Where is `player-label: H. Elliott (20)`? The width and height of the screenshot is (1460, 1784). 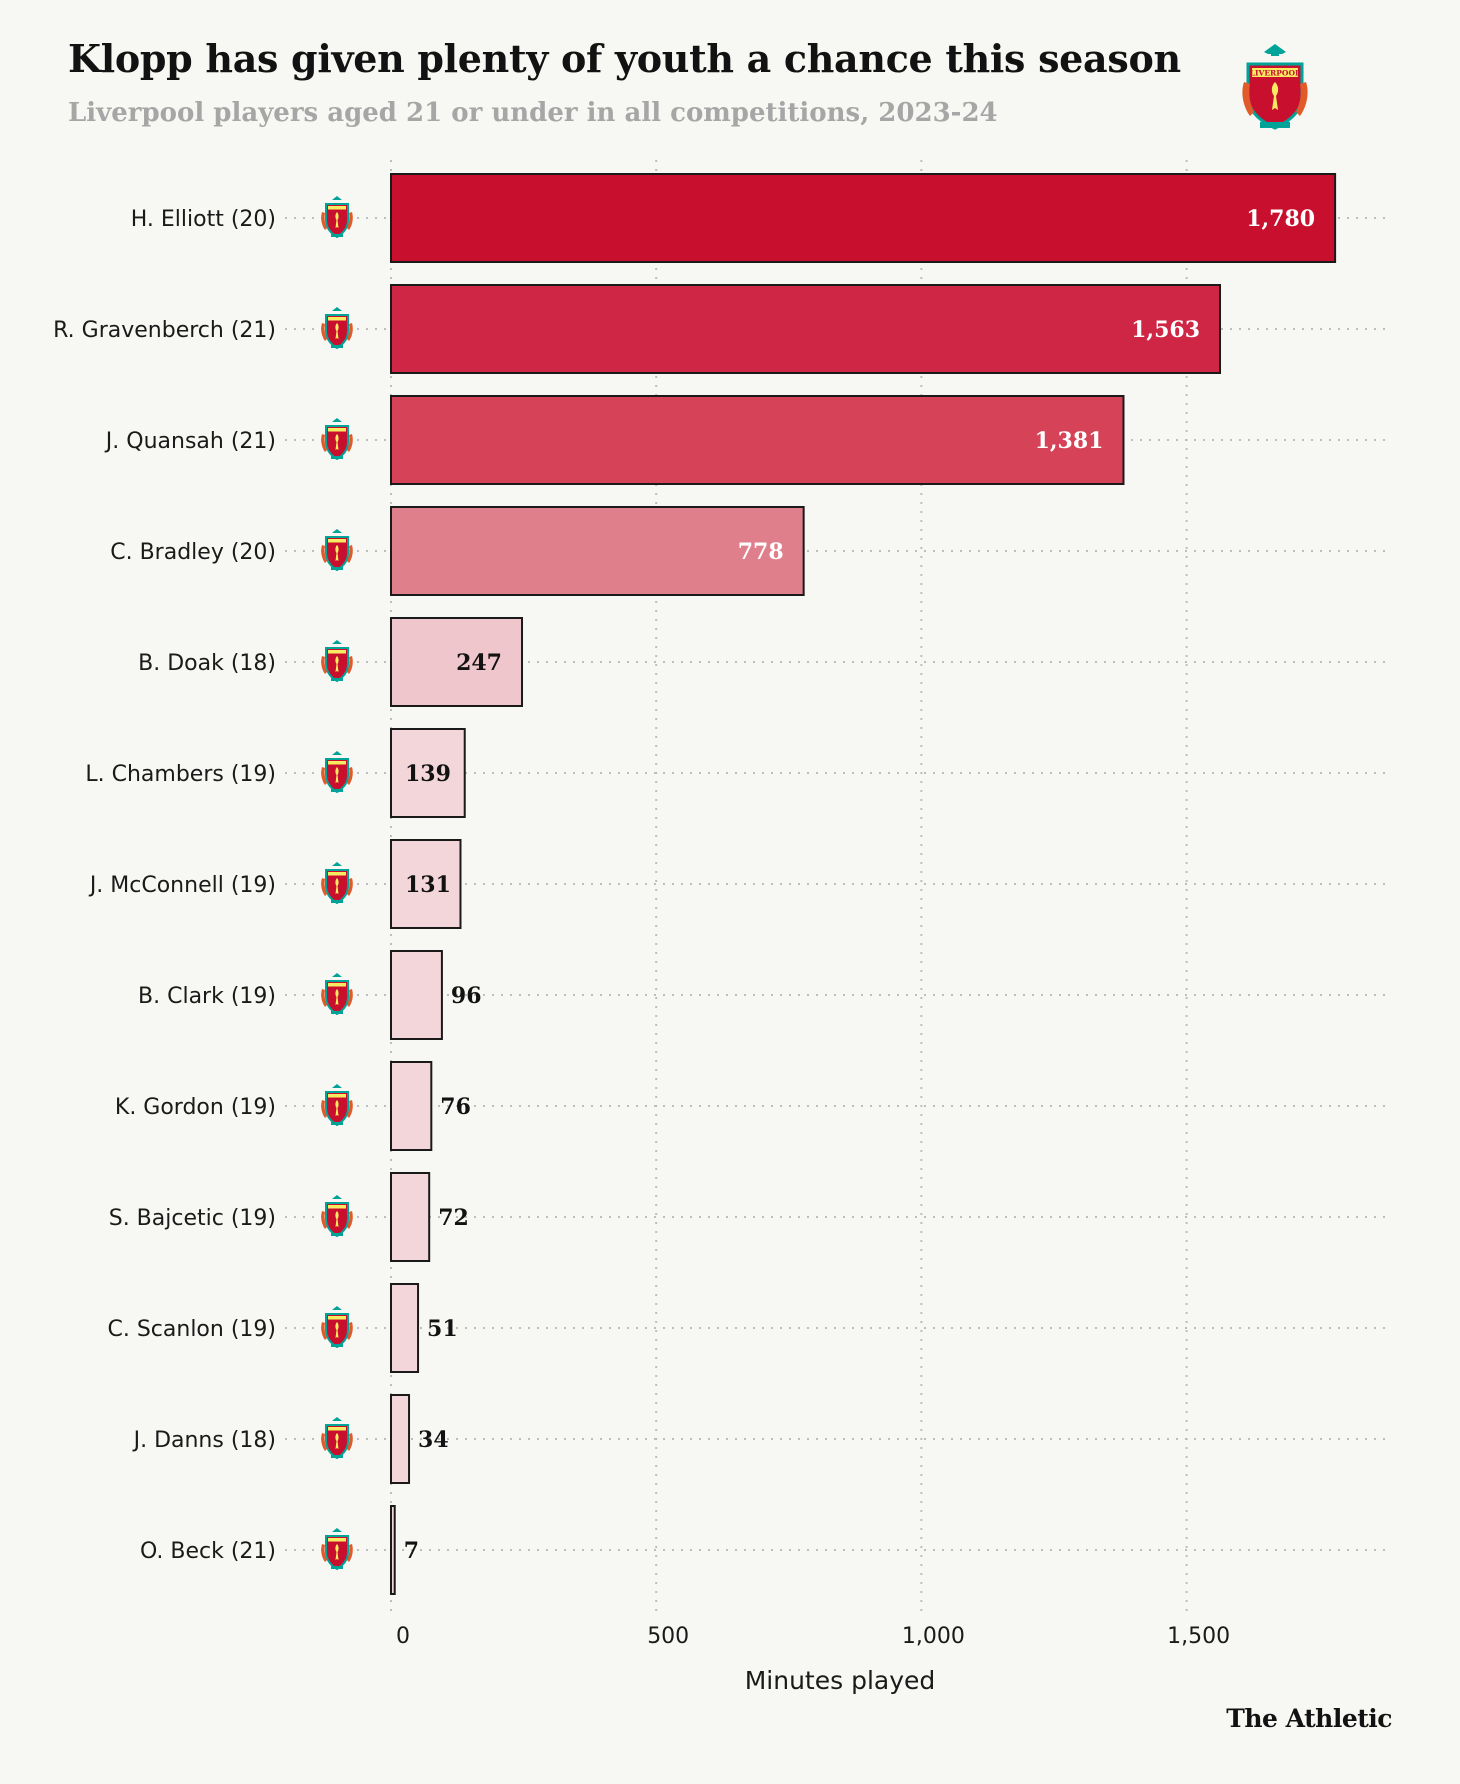
player-label: H. Elliott (20) is located at coordinates (203, 219).